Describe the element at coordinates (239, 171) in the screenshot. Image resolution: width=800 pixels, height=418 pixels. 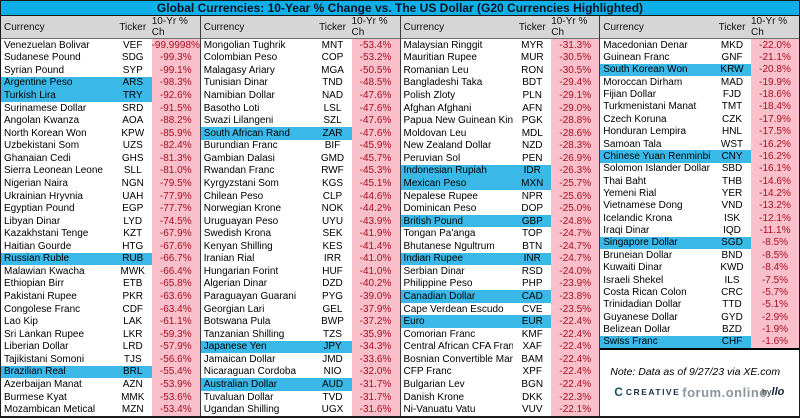
I see `currency-name: Rwandan Franc` at that location.